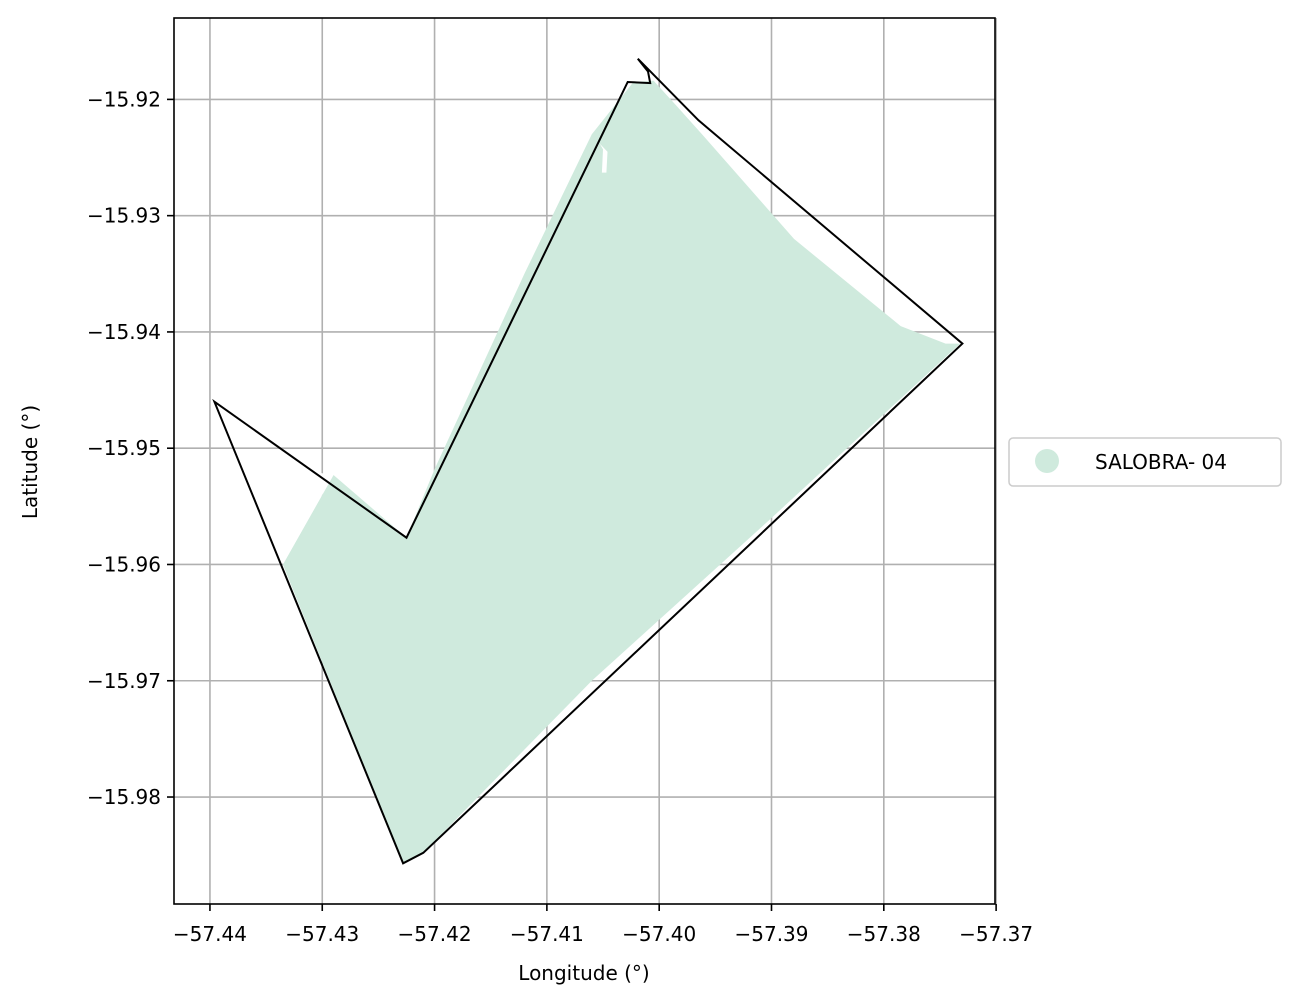 The image size is (1300, 1006). What do you see at coordinates (322, 934) in the screenshot?
I see `x-tick-label-57-43: −57.43` at bounding box center [322, 934].